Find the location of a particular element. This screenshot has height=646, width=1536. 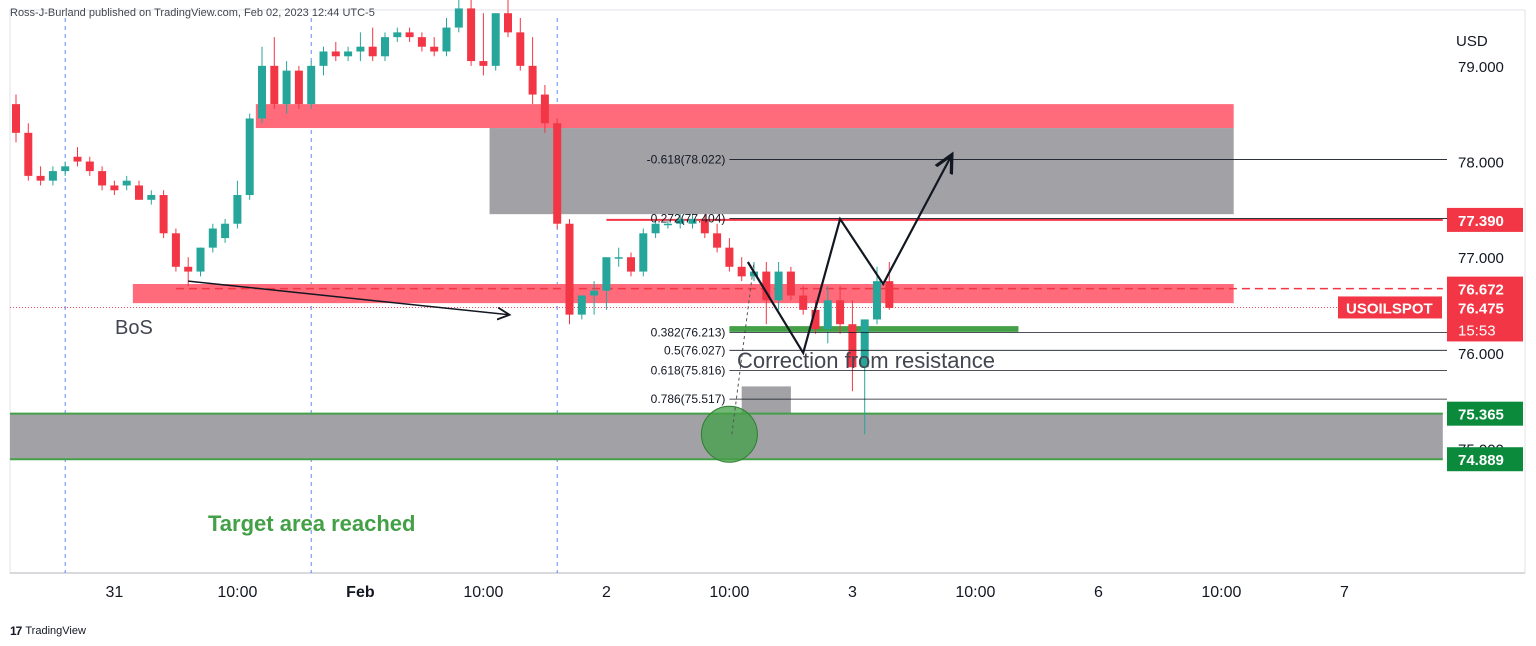

zone-red is located at coordinates (683, 294).